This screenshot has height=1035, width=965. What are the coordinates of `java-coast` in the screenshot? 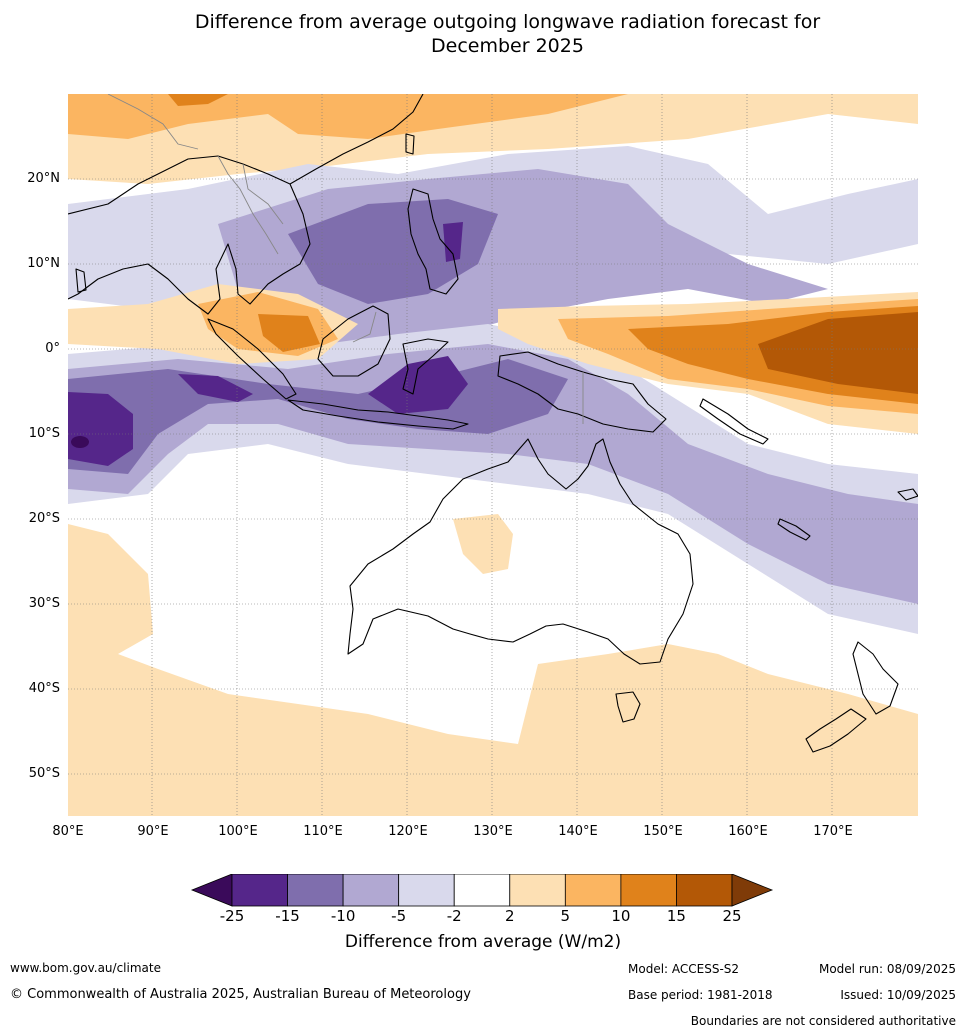 It's located at (378, 414).